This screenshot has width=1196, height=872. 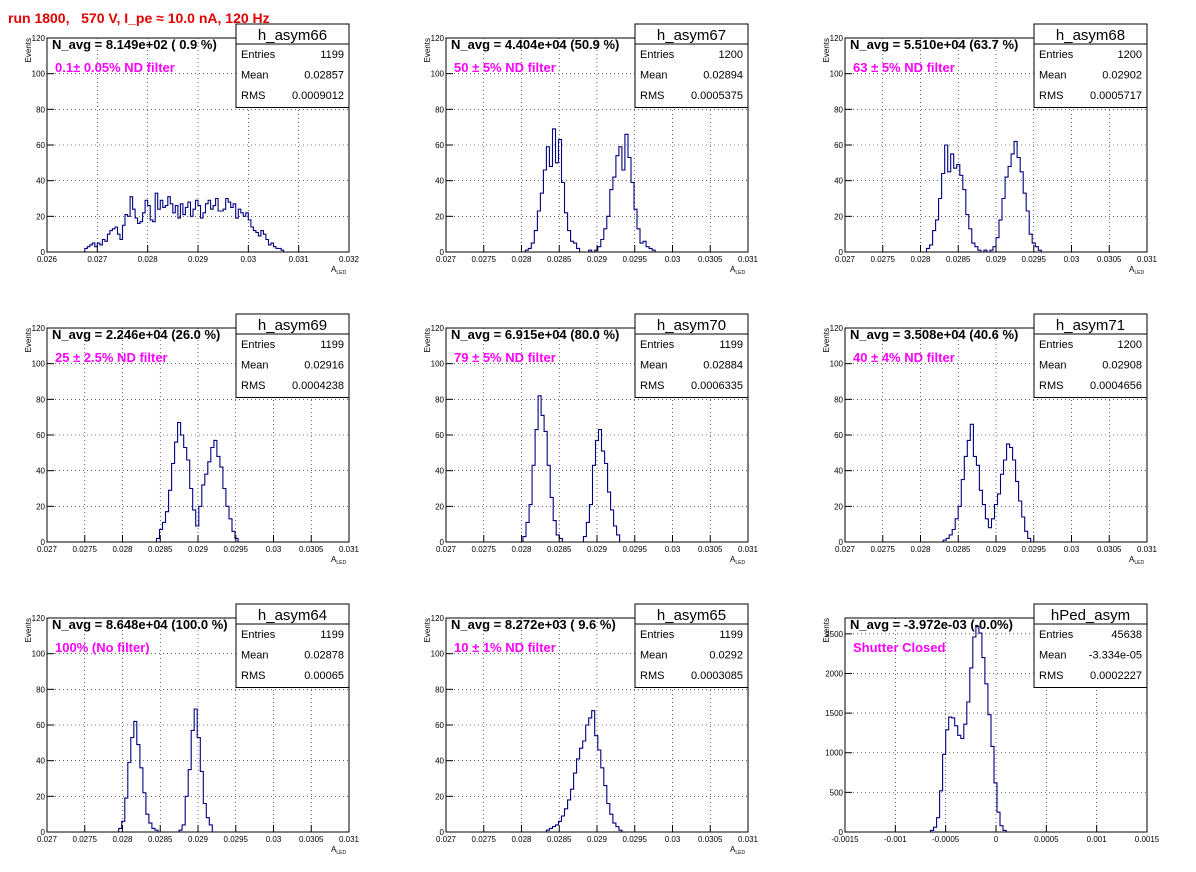 I want to click on stats-title: h_asym68, so click(x=1090, y=35).